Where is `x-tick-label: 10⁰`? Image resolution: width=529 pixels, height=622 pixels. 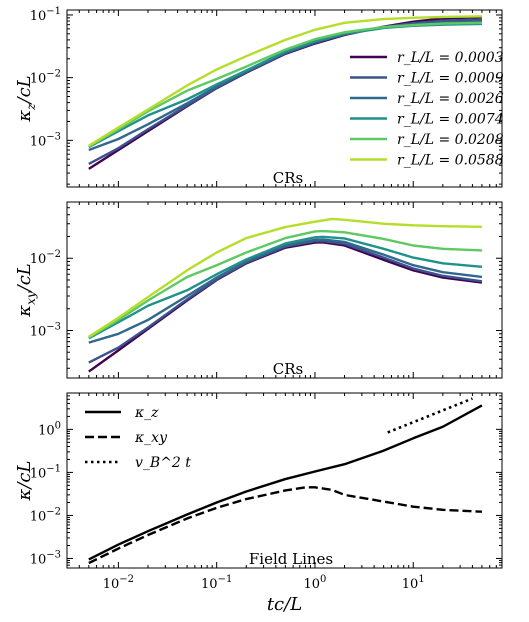 x-tick-label: 10⁰ is located at coordinates (314, 583).